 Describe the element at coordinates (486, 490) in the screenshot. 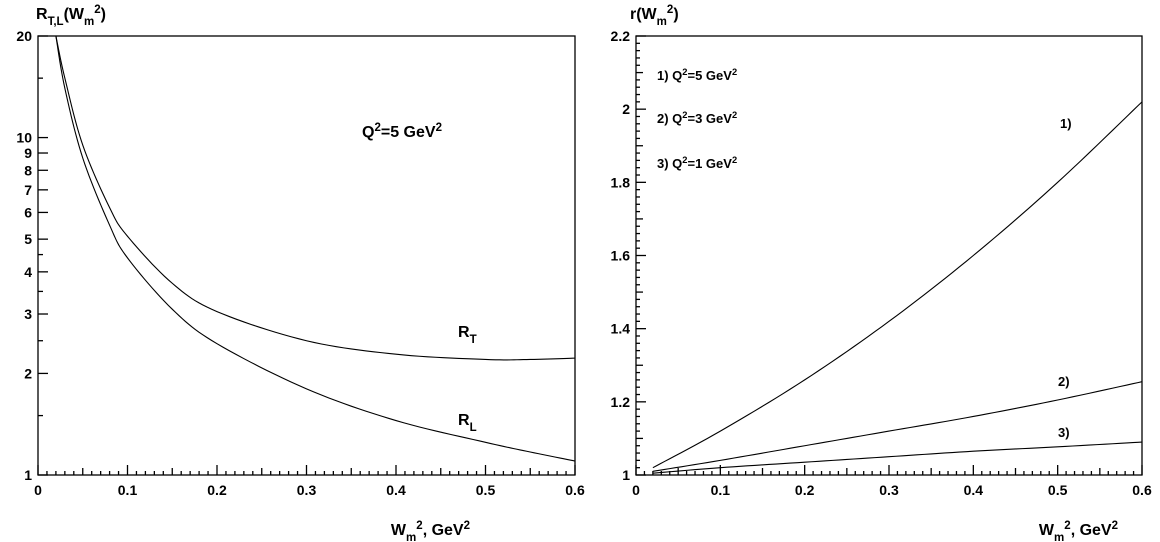

I see `left-x-tick-label: 0.5` at that location.